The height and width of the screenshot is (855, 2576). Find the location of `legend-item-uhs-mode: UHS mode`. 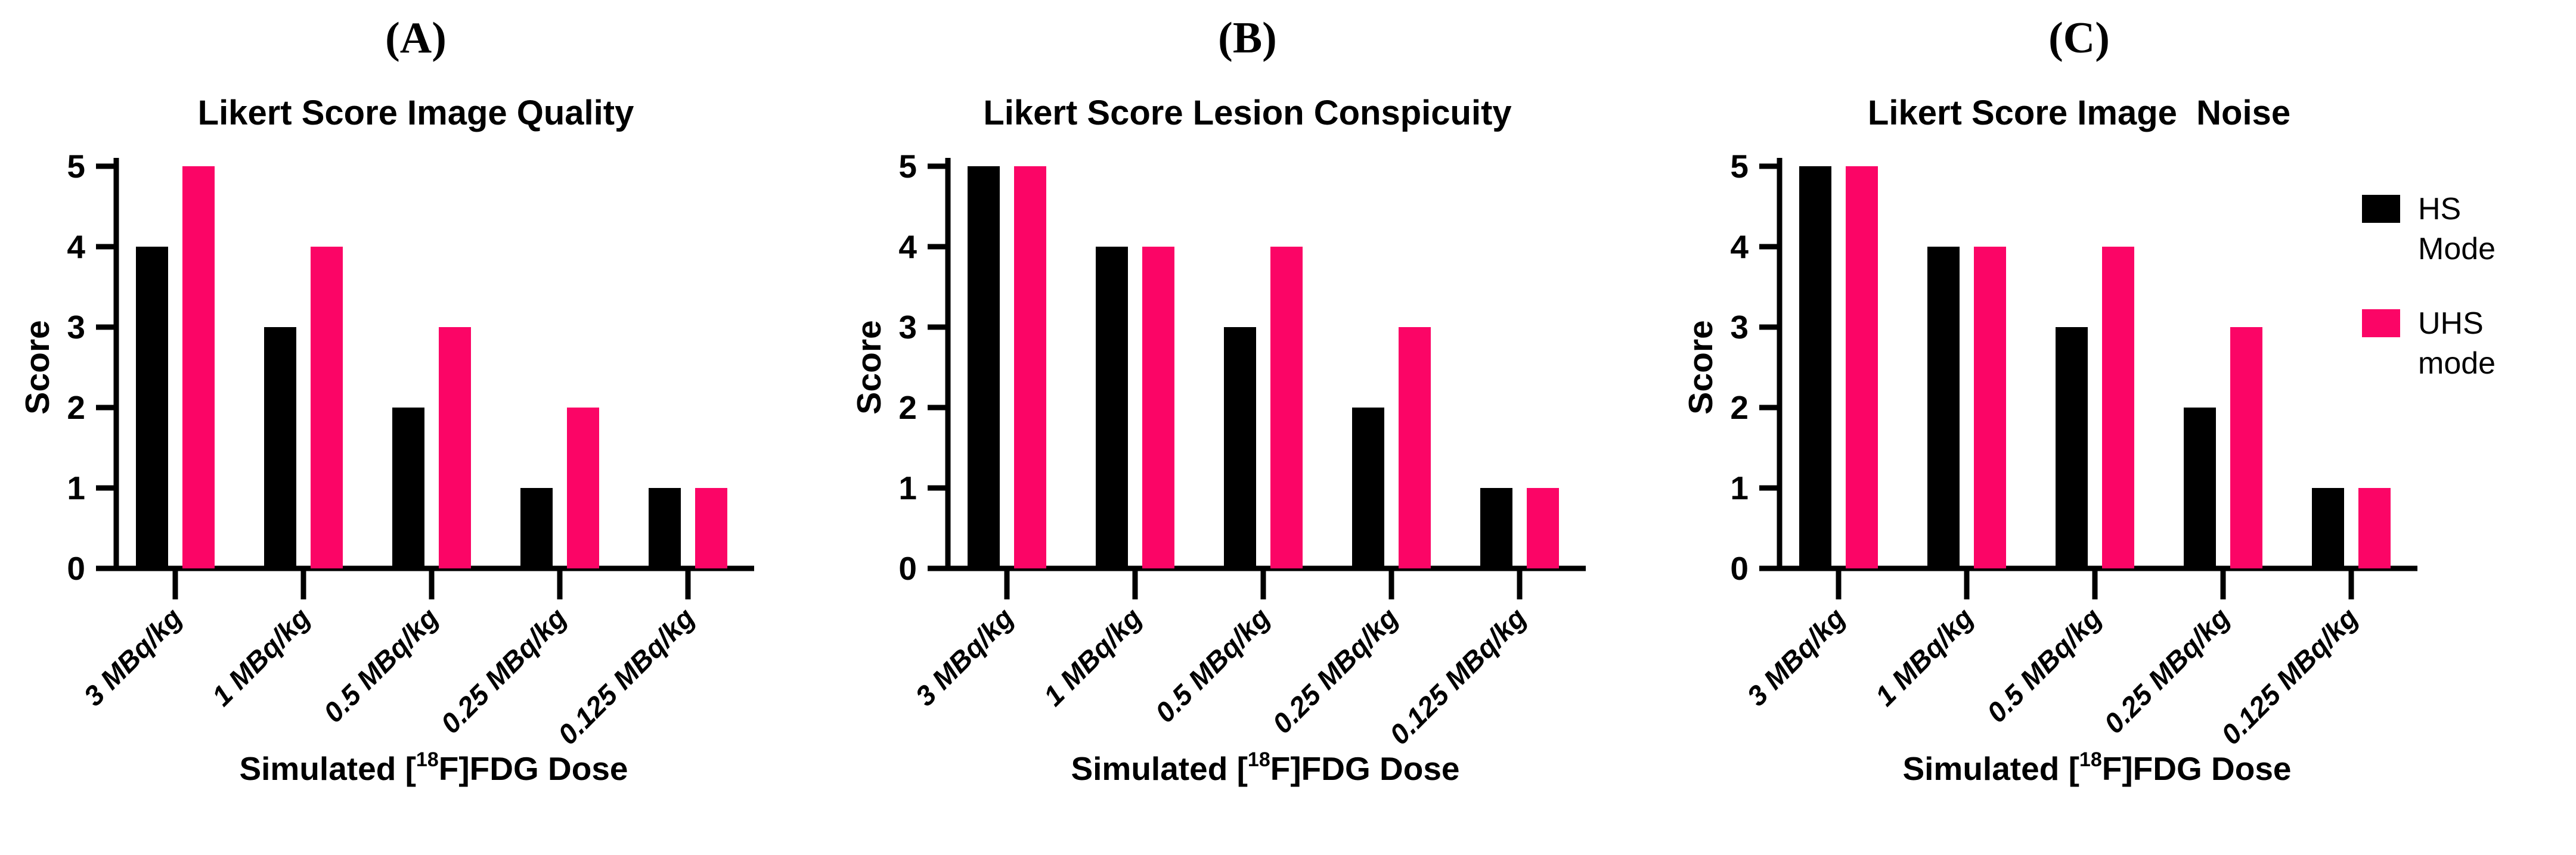

legend-item-uhs-mode: UHS mode is located at coordinates (2429, 344).